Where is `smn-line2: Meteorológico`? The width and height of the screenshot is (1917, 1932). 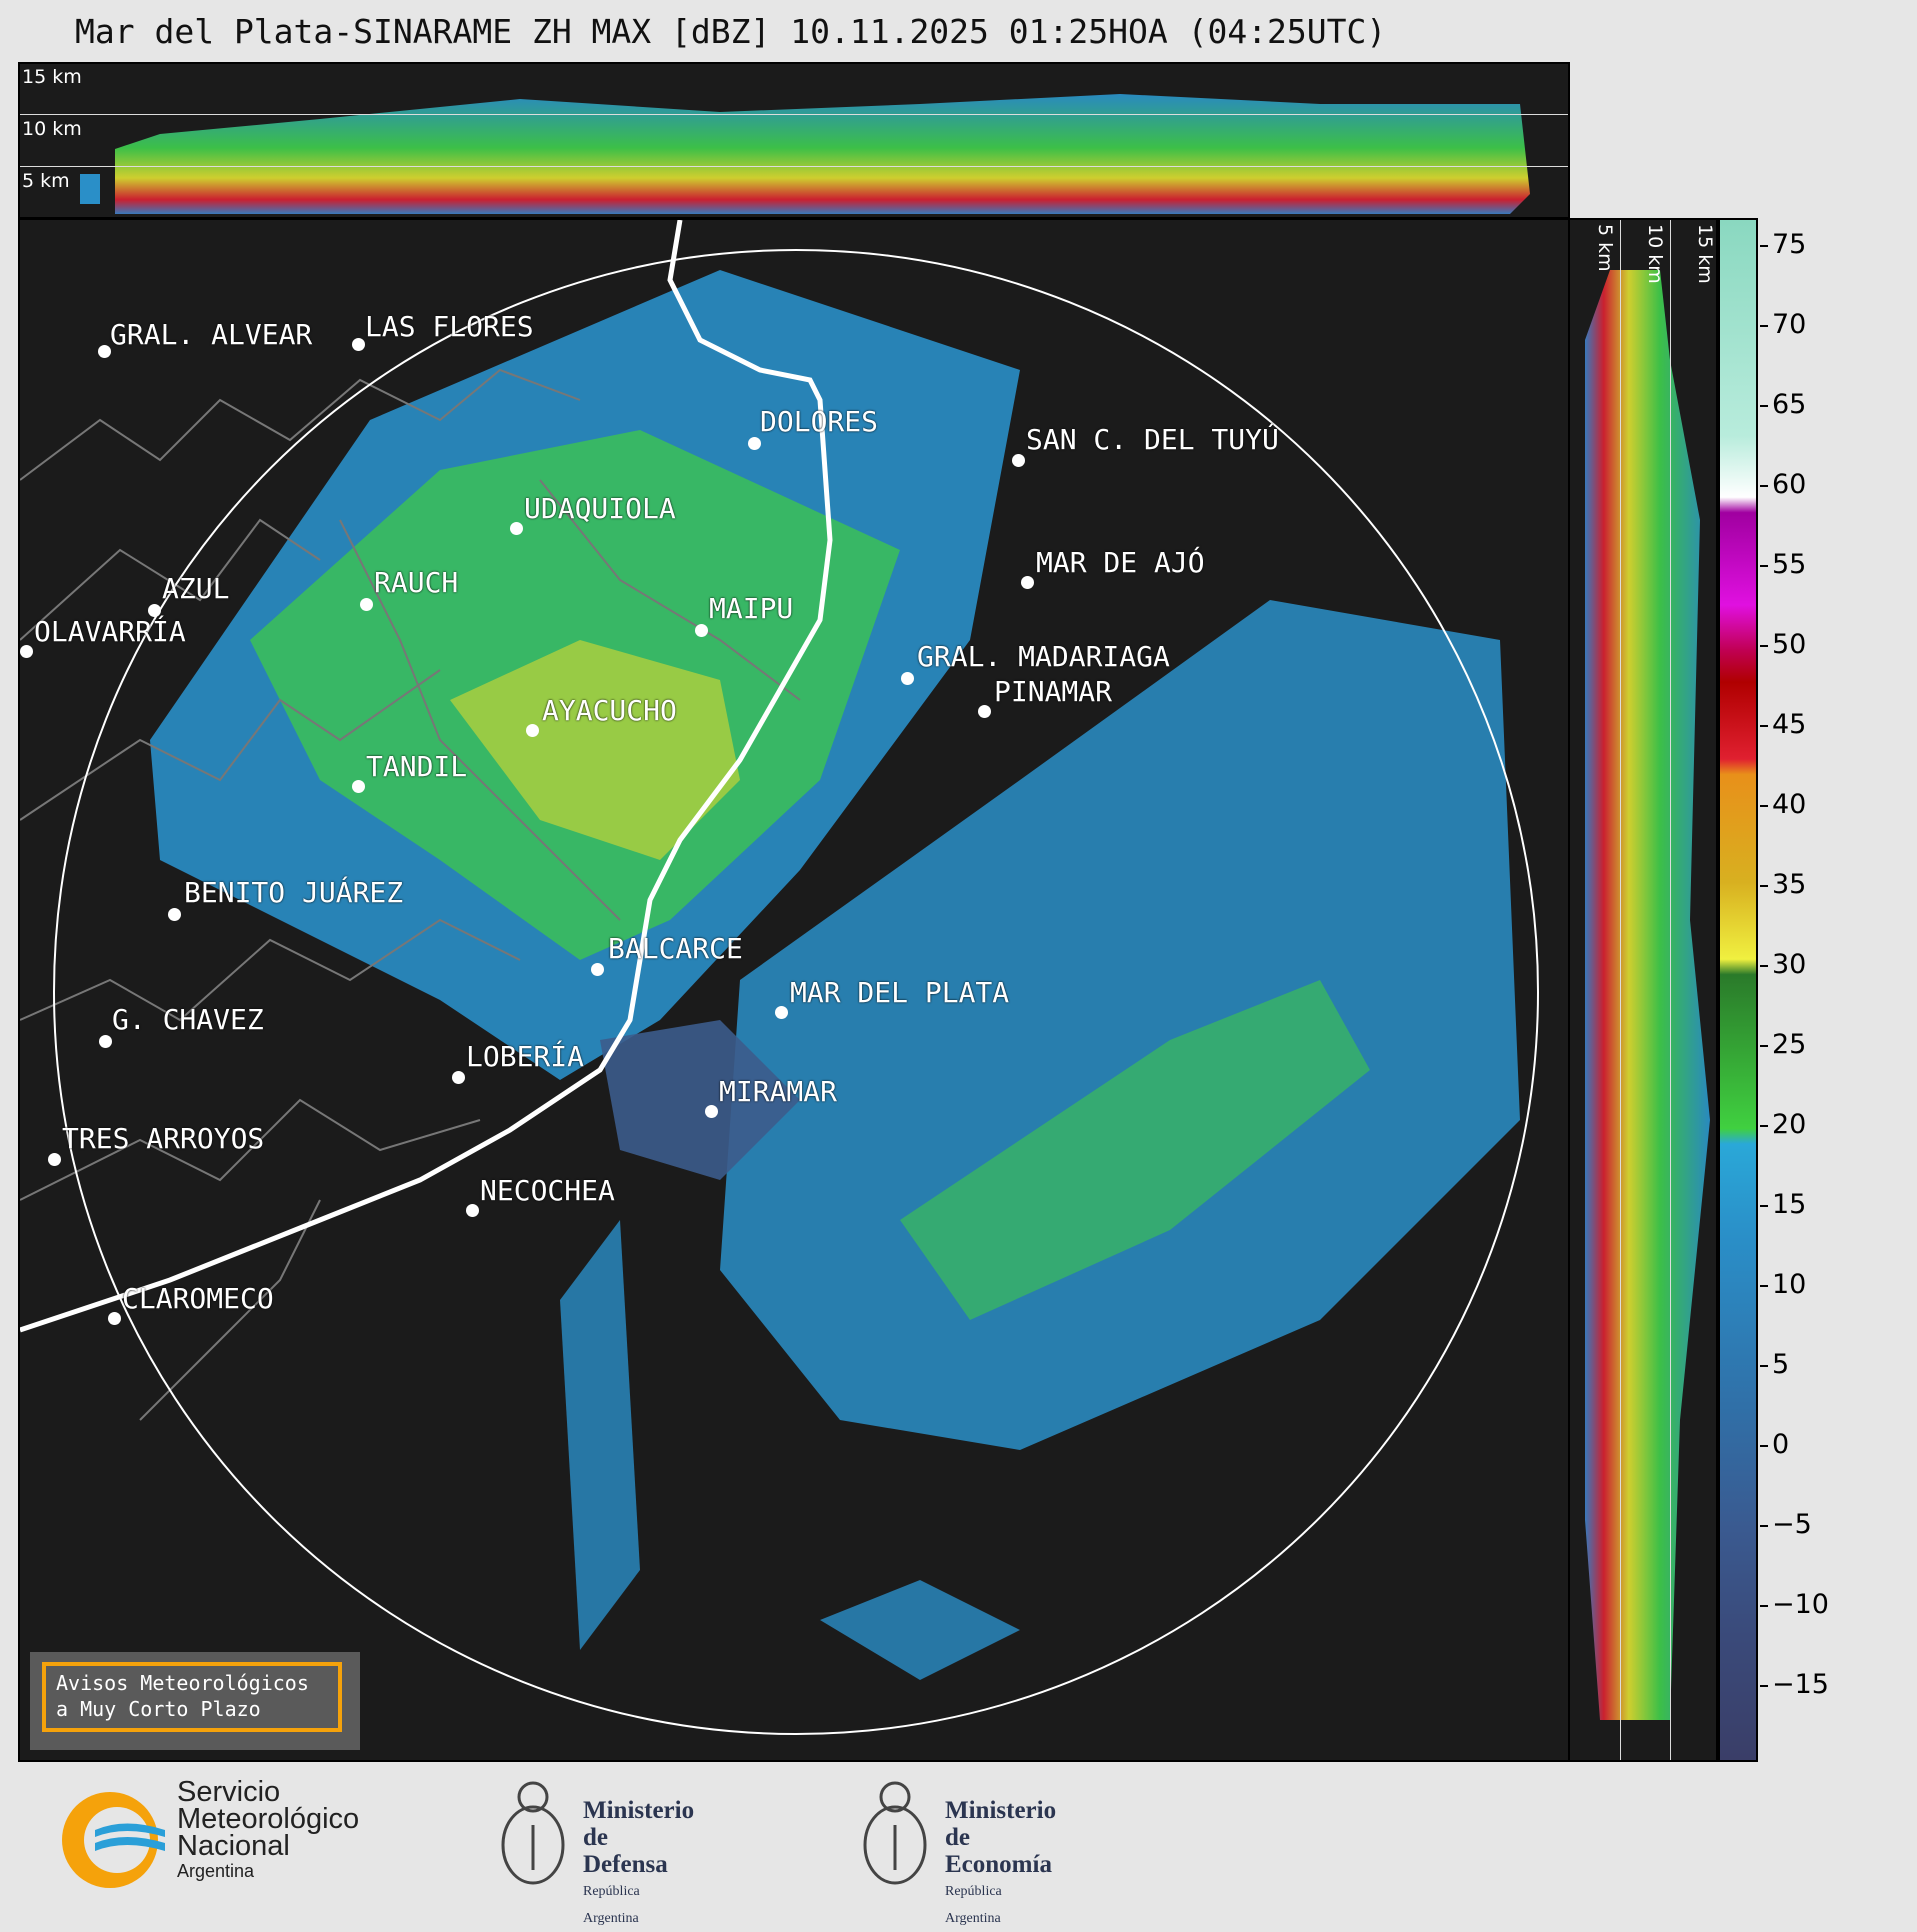 smn-line2: Meteorológico is located at coordinates (268, 1819).